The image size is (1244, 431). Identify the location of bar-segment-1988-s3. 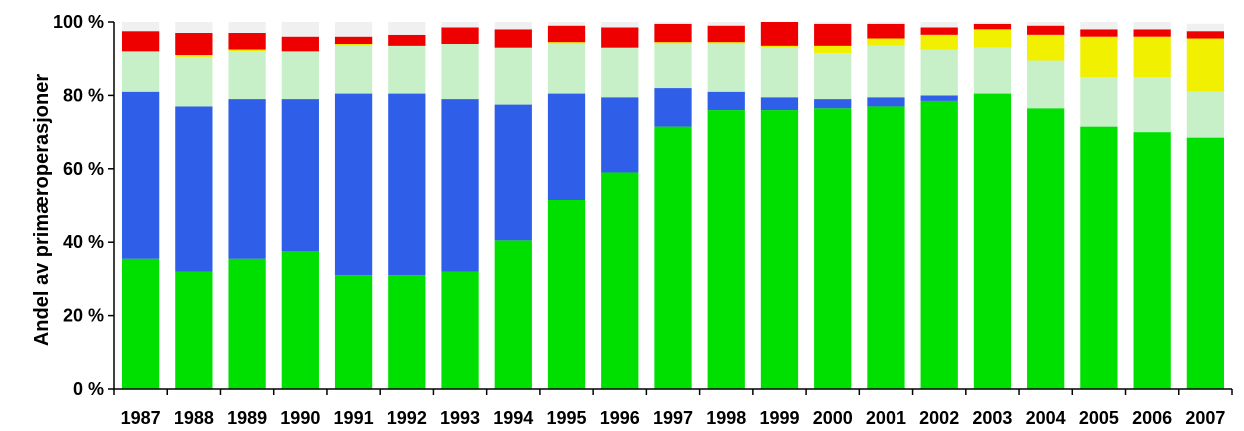
(194, 81).